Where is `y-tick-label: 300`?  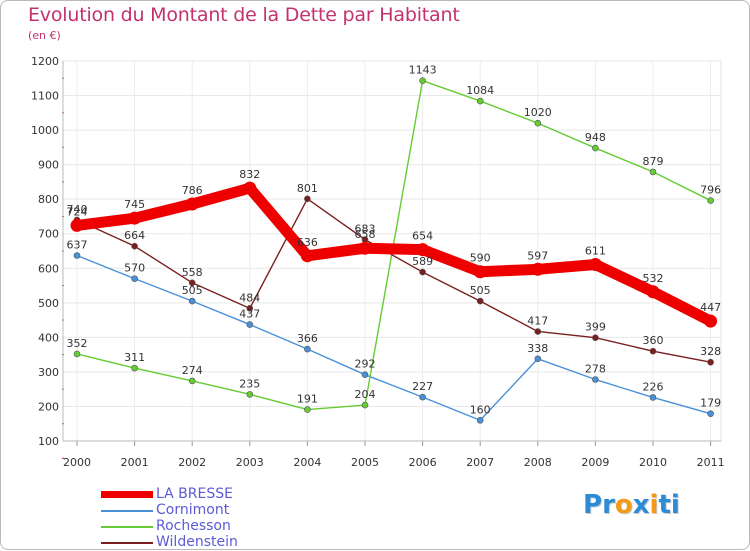
y-tick-label: 300 is located at coordinates (48, 372).